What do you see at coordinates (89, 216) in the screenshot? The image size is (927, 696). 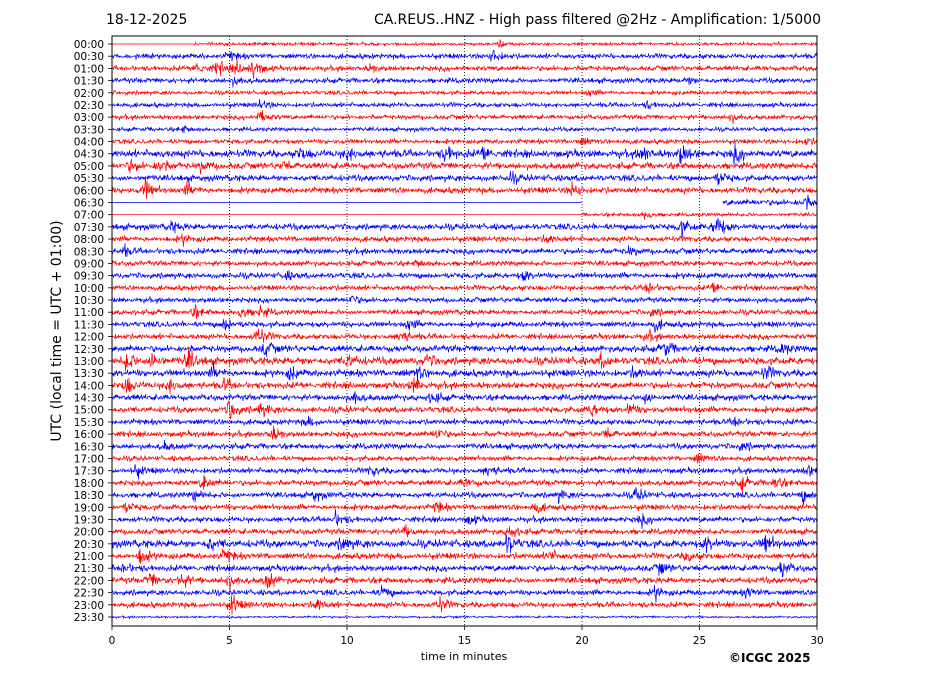 I see `y-tick-label: 07:00` at bounding box center [89, 216].